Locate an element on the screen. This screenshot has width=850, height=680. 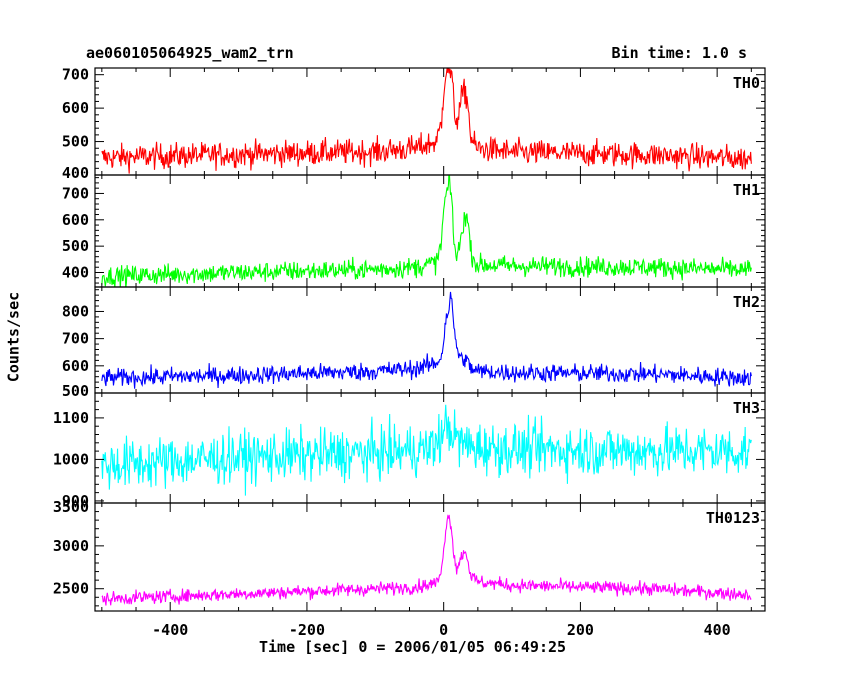
series-trace-th2 is located at coordinates (426, 340).